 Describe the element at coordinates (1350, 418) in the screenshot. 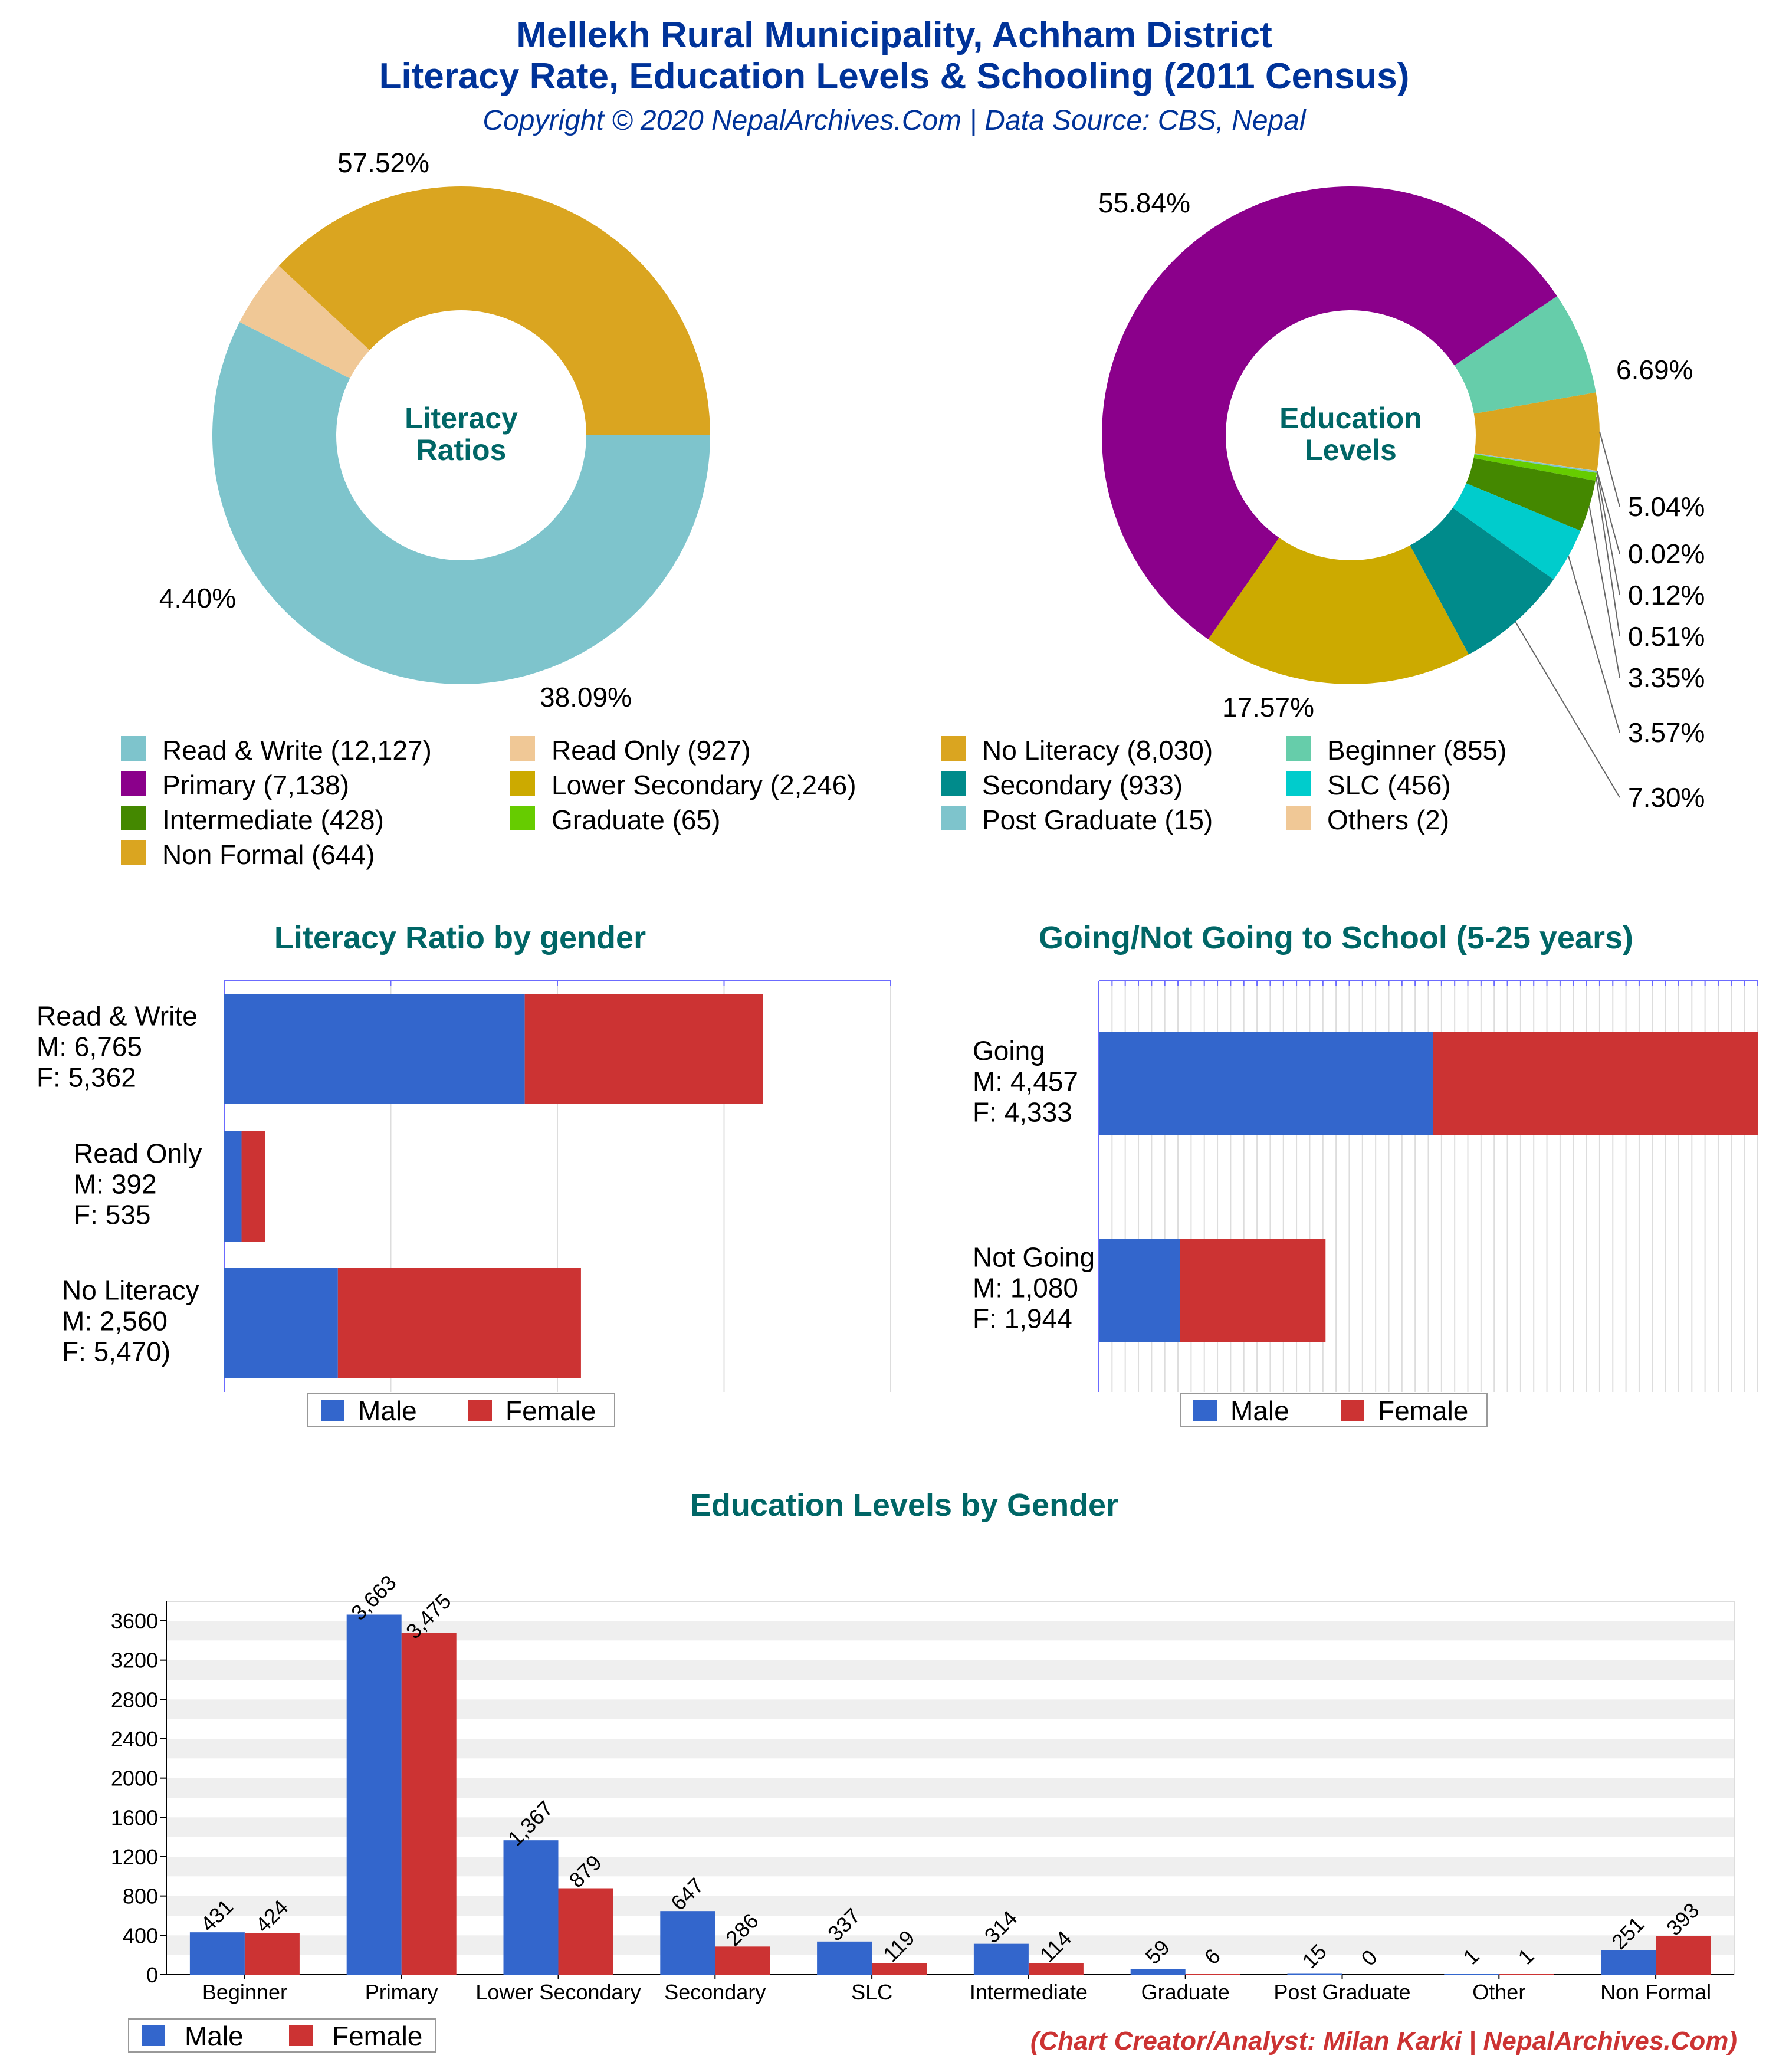

I see `donut-center-label: Education` at that location.